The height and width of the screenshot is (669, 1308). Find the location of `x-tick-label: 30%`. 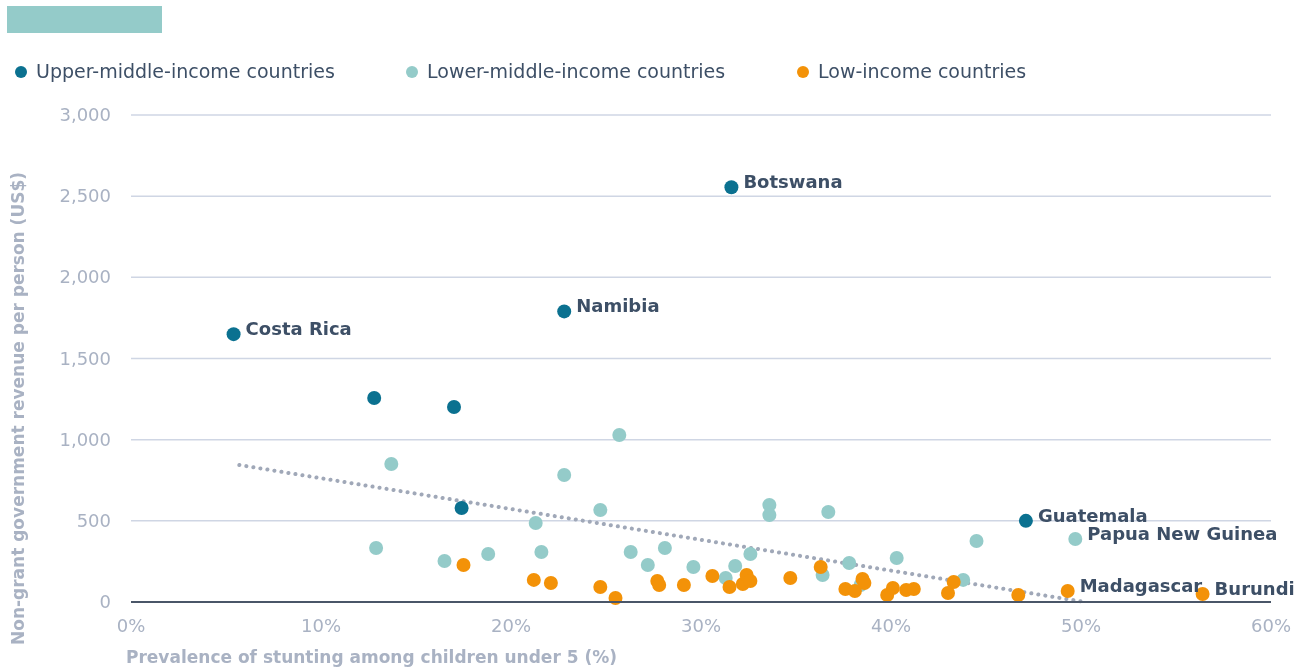

x-tick-label: 30% is located at coordinates (701, 625).